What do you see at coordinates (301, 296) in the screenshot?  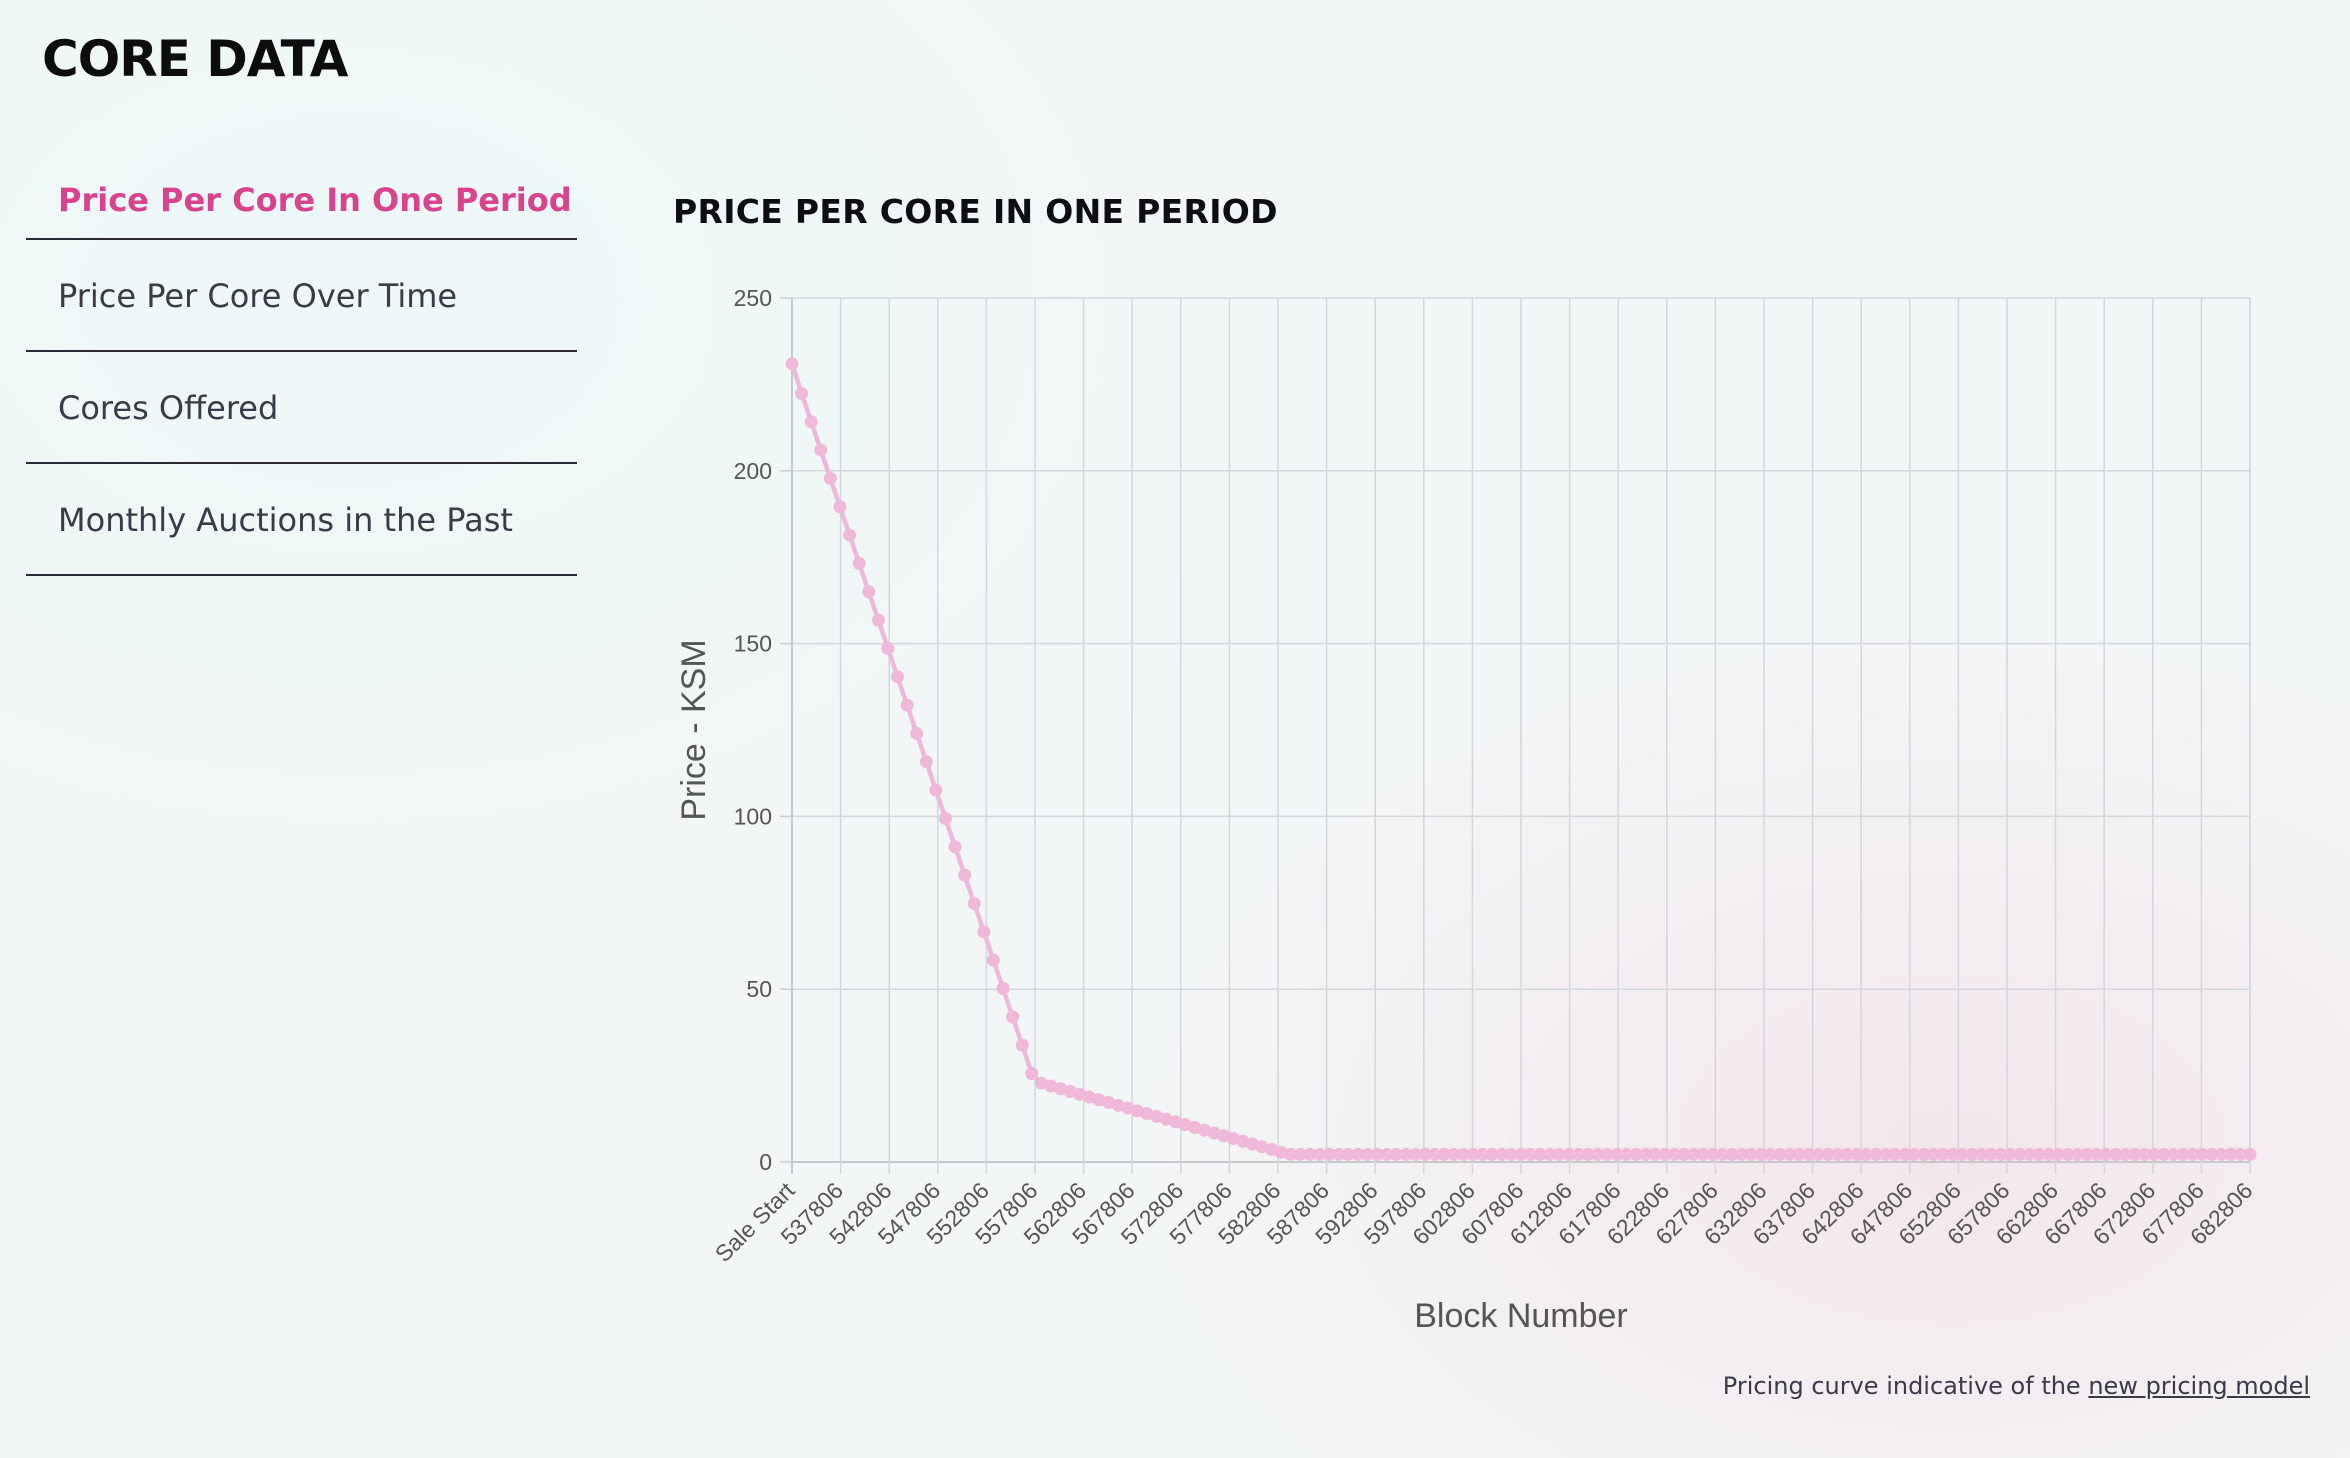 I see `nav-item-price-per-core-over-time: Price Per Core Over Time` at bounding box center [301, 296].